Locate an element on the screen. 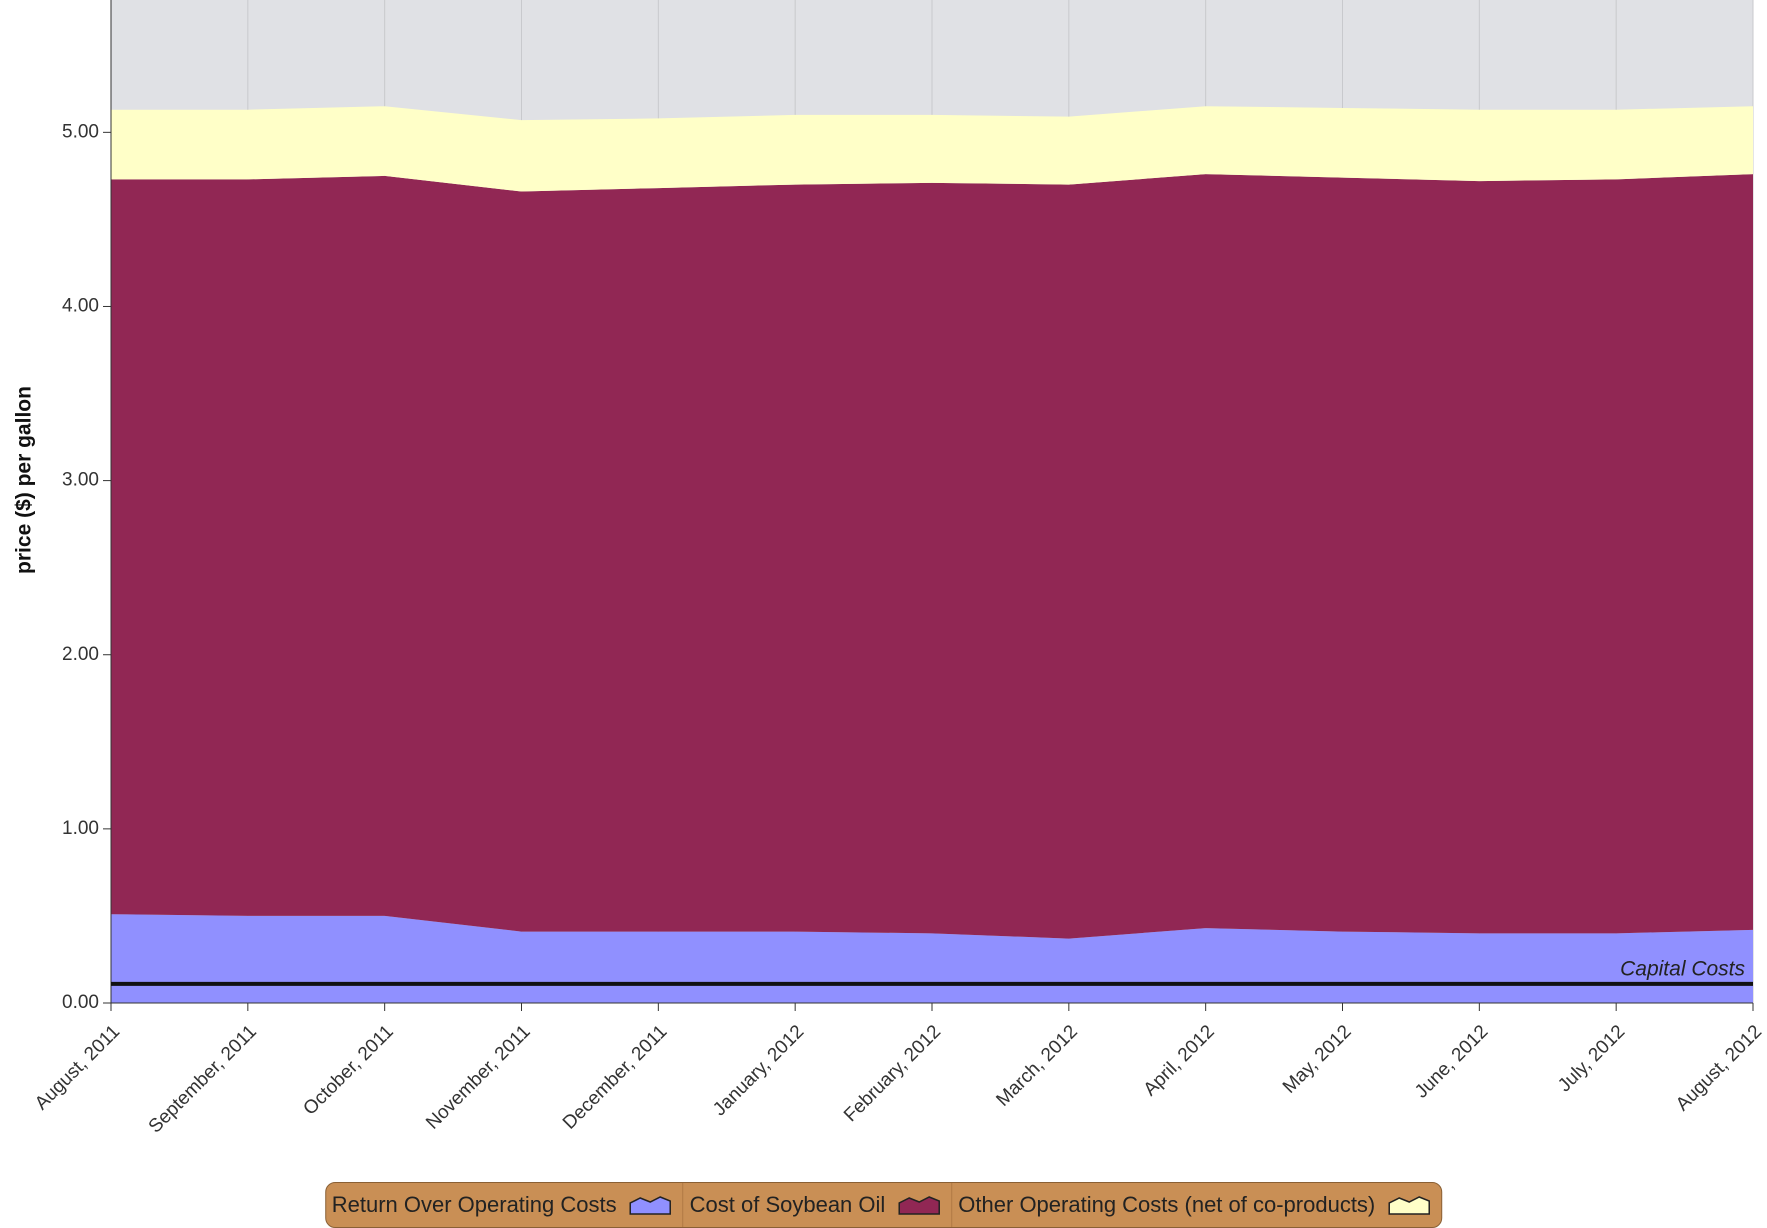 This screenshot has width=1767, height=1228. x-tick-label: June, 2012 is located at coordinates (1451, 1061).